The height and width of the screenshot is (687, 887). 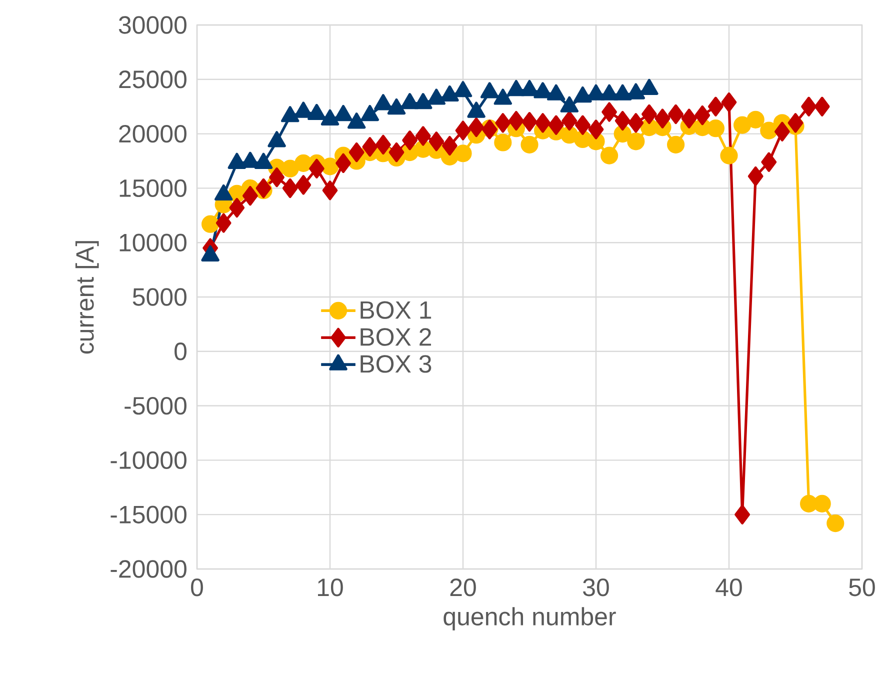 What do you see at coordinates (148, 569) in the screenshot?
I see `y-tick-label: -20000` at bounding box center [148, 569].